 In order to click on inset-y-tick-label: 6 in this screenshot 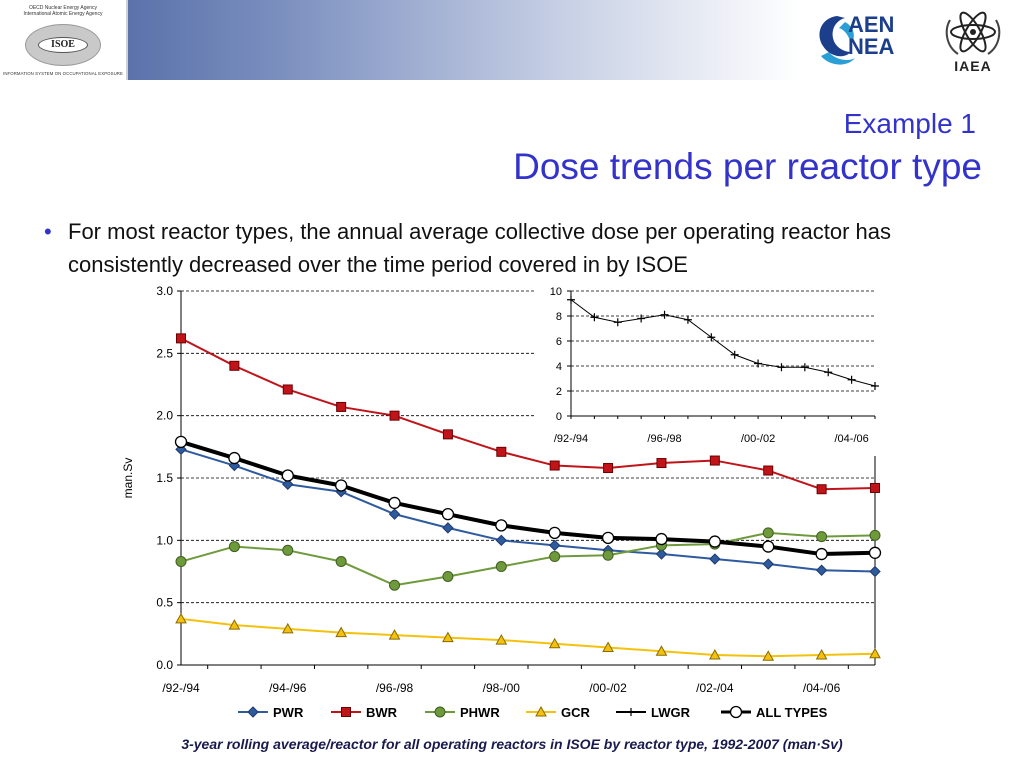, I will do `click(559, 342)`.